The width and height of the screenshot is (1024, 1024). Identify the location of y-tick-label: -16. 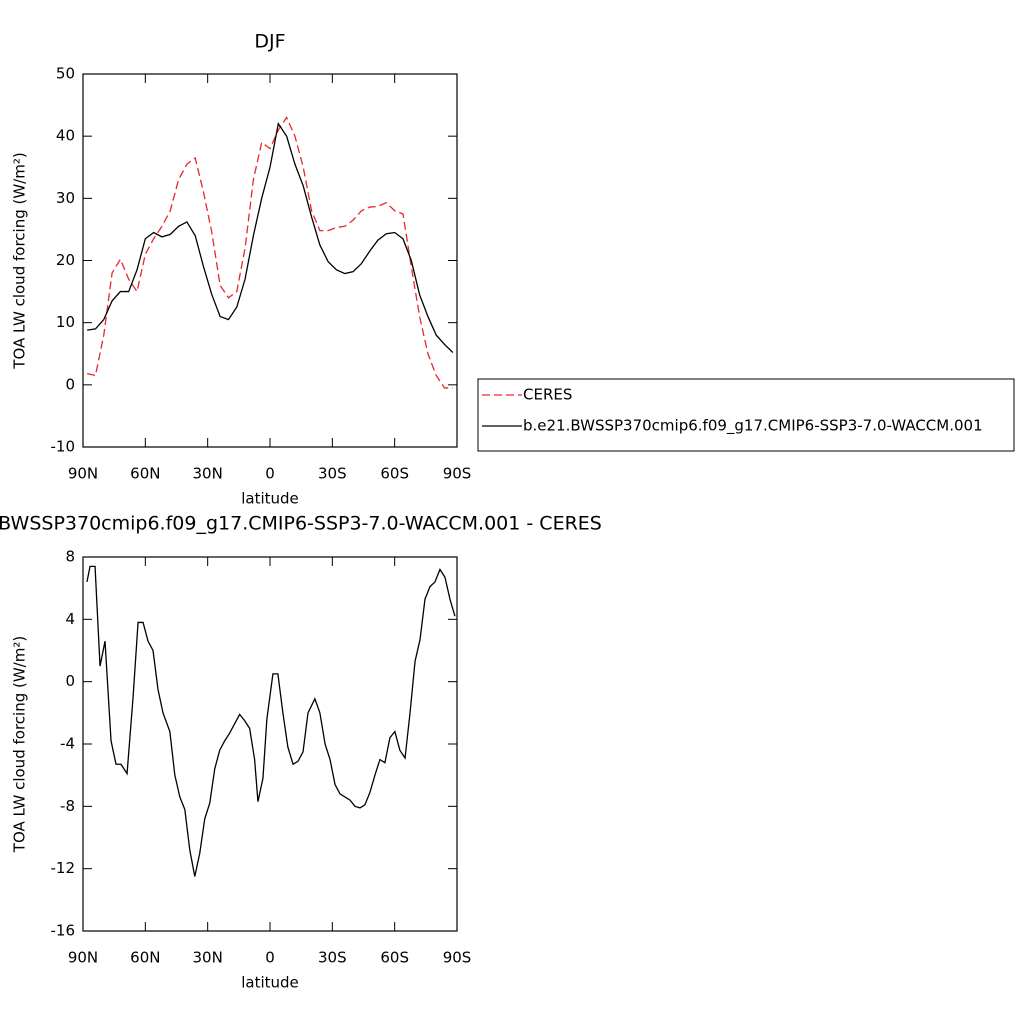
(63, 931).